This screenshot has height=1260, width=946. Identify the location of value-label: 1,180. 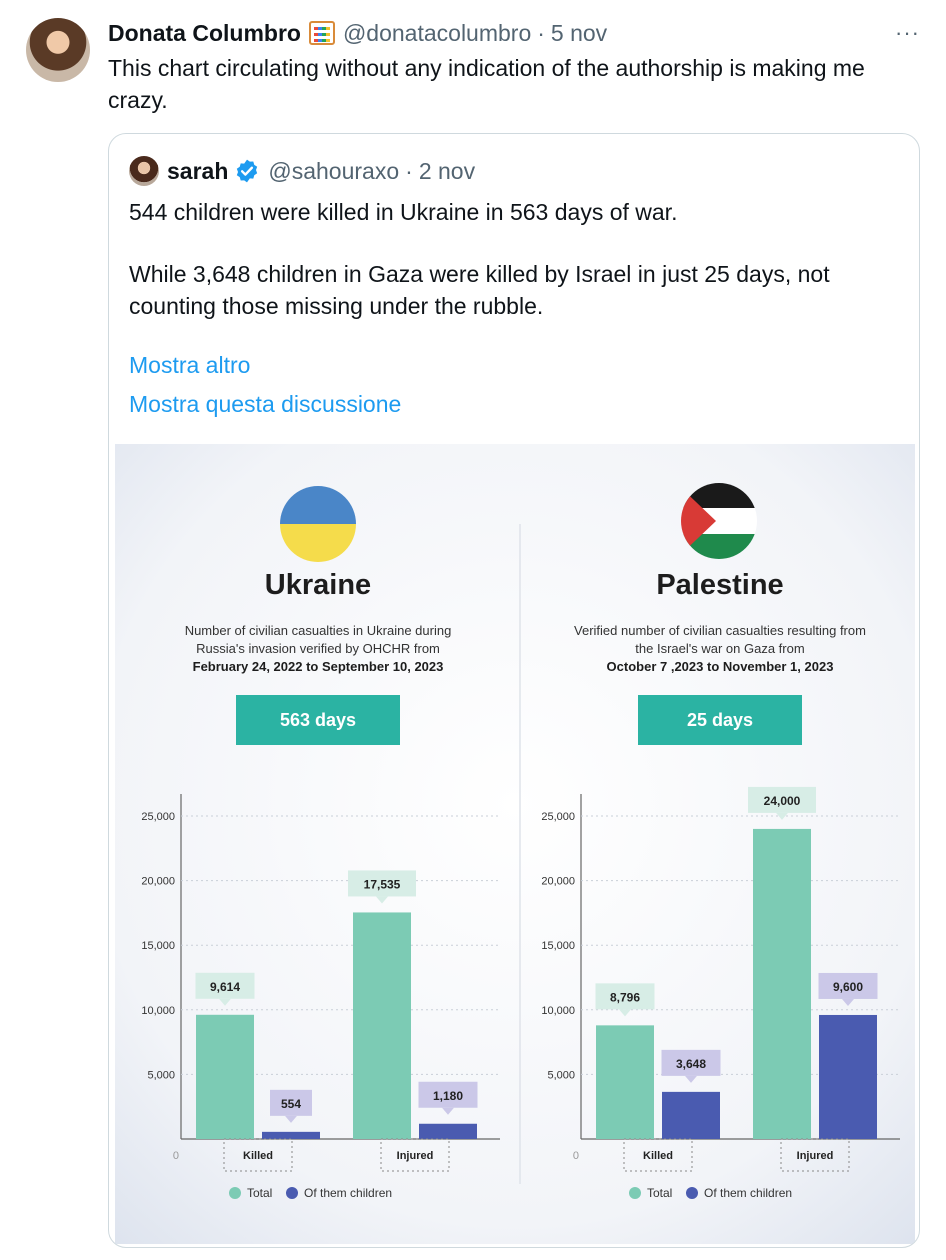
(448, 1096).